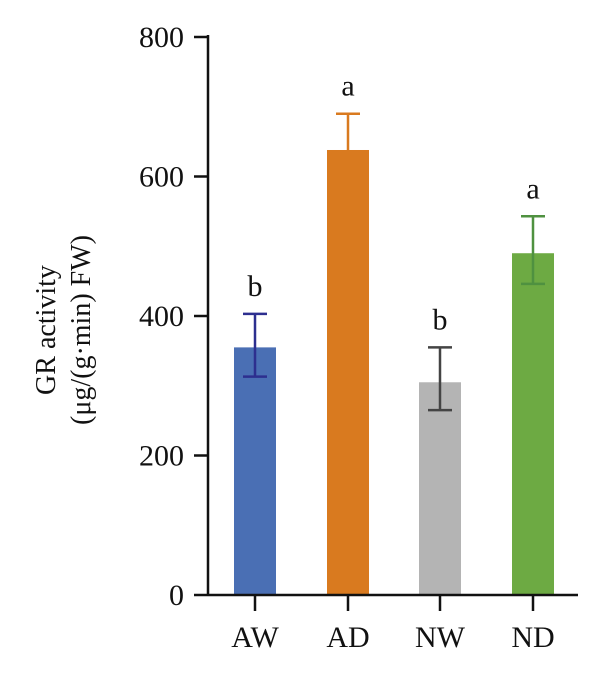  What do you see at coordinates (161, 316) in the screenshot?
I see `y-tick-label: 400` at bounding box center [161, 316].